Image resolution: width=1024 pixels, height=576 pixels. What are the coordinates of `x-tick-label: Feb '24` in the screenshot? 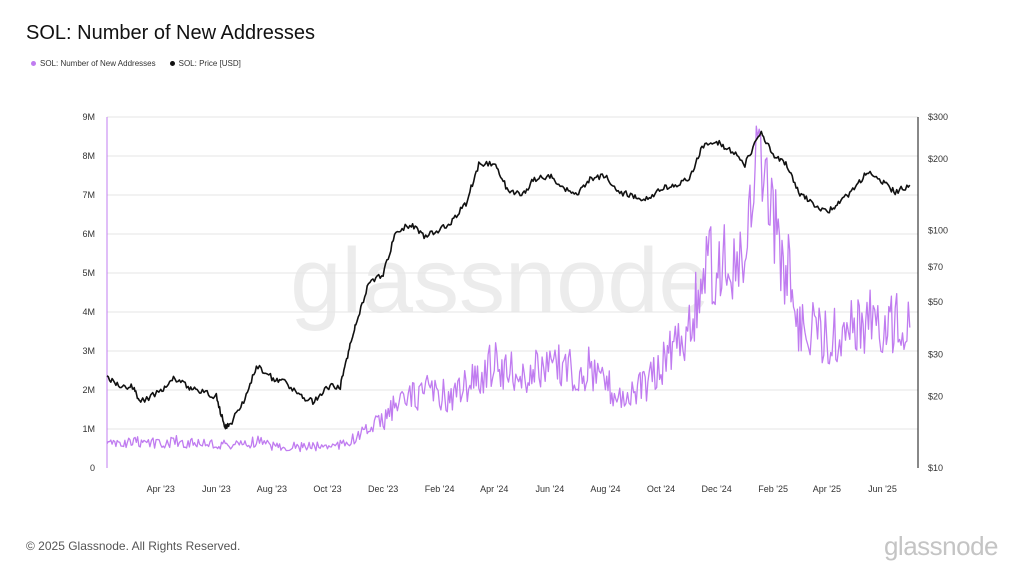 It's located at (440, 489).